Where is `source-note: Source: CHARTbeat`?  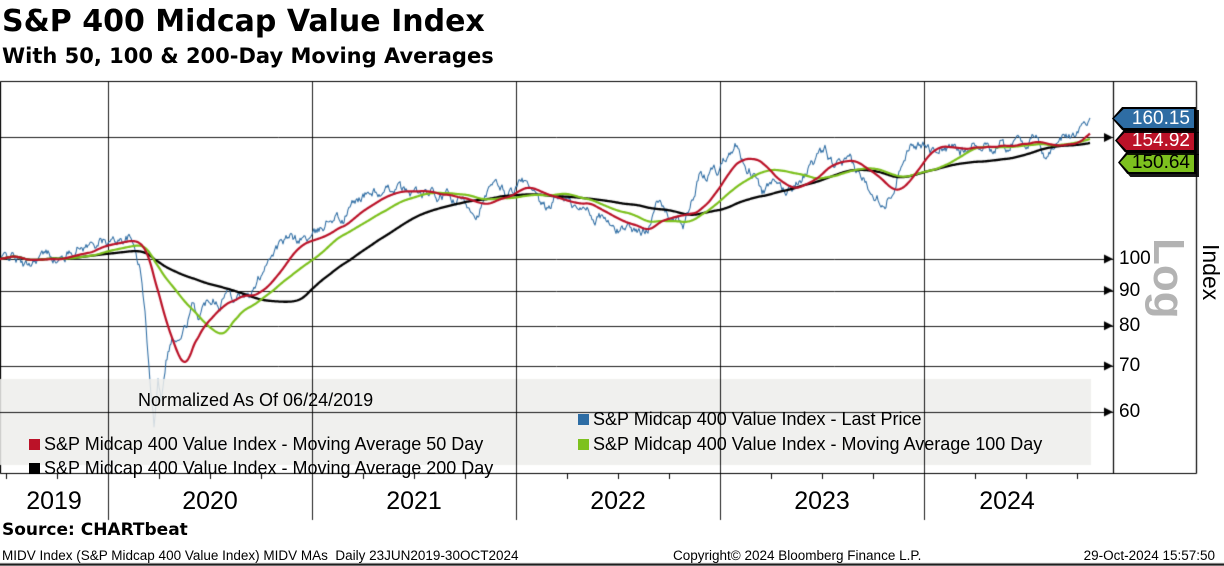
source-note: Source: CHARTbeat is located at coordinates (95, 530).